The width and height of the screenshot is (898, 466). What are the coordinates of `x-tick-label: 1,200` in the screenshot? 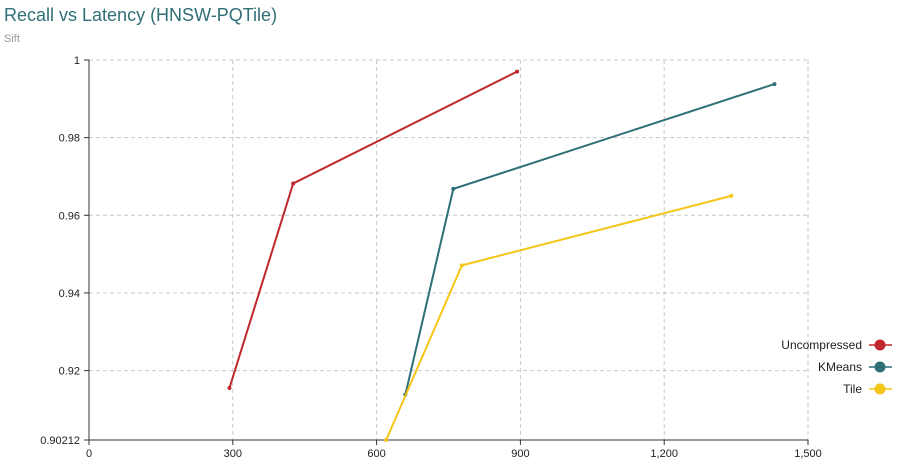 It's located at (664, 454).